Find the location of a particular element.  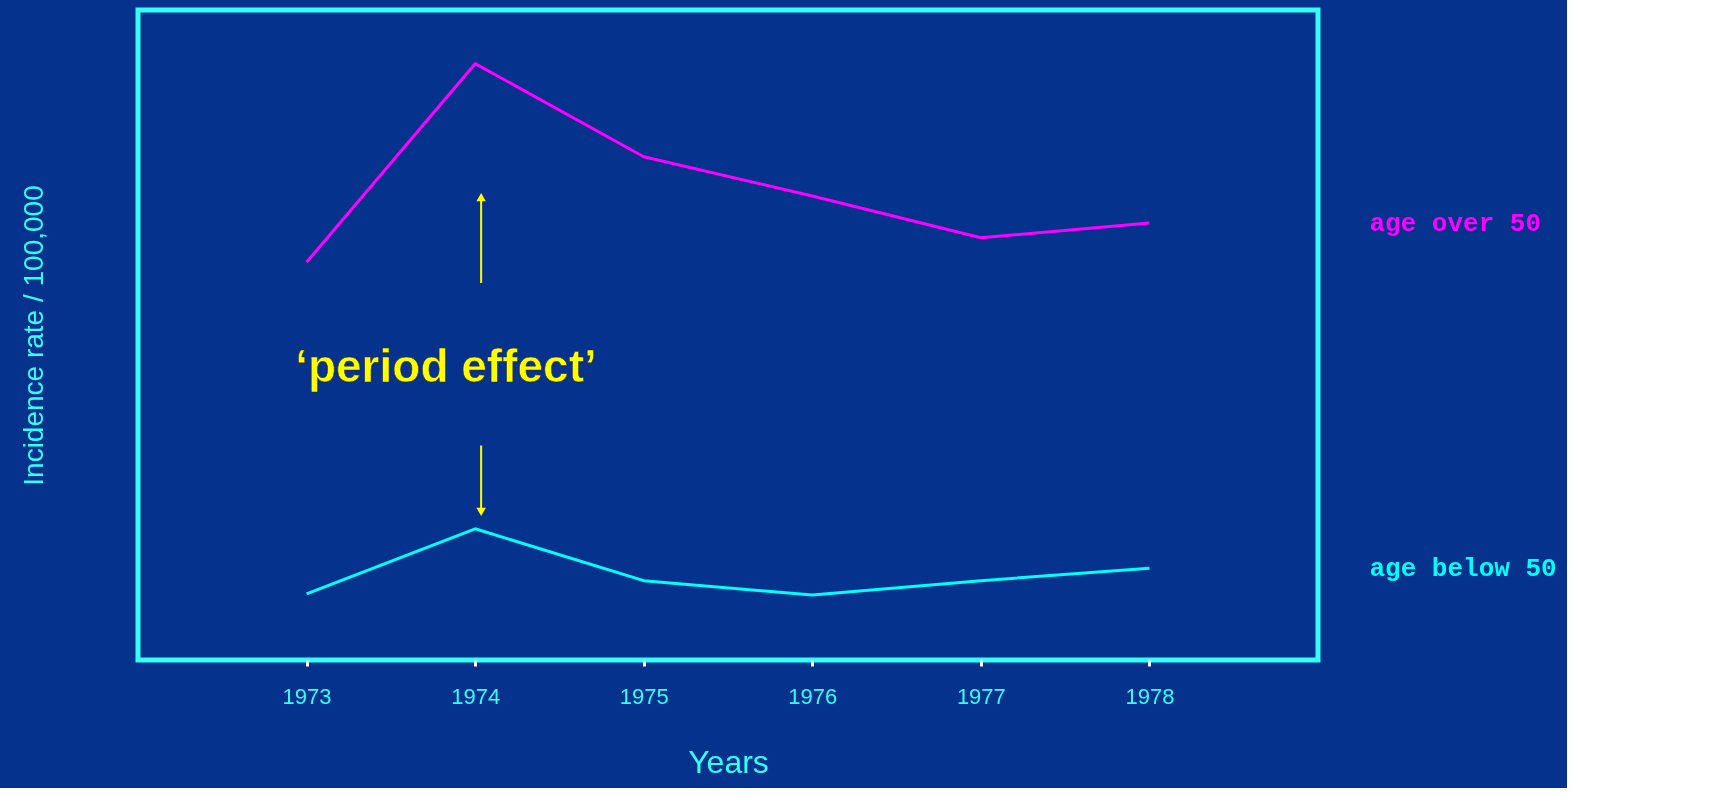

x-tick-label: 1973 is located at coordinates (307, 696).